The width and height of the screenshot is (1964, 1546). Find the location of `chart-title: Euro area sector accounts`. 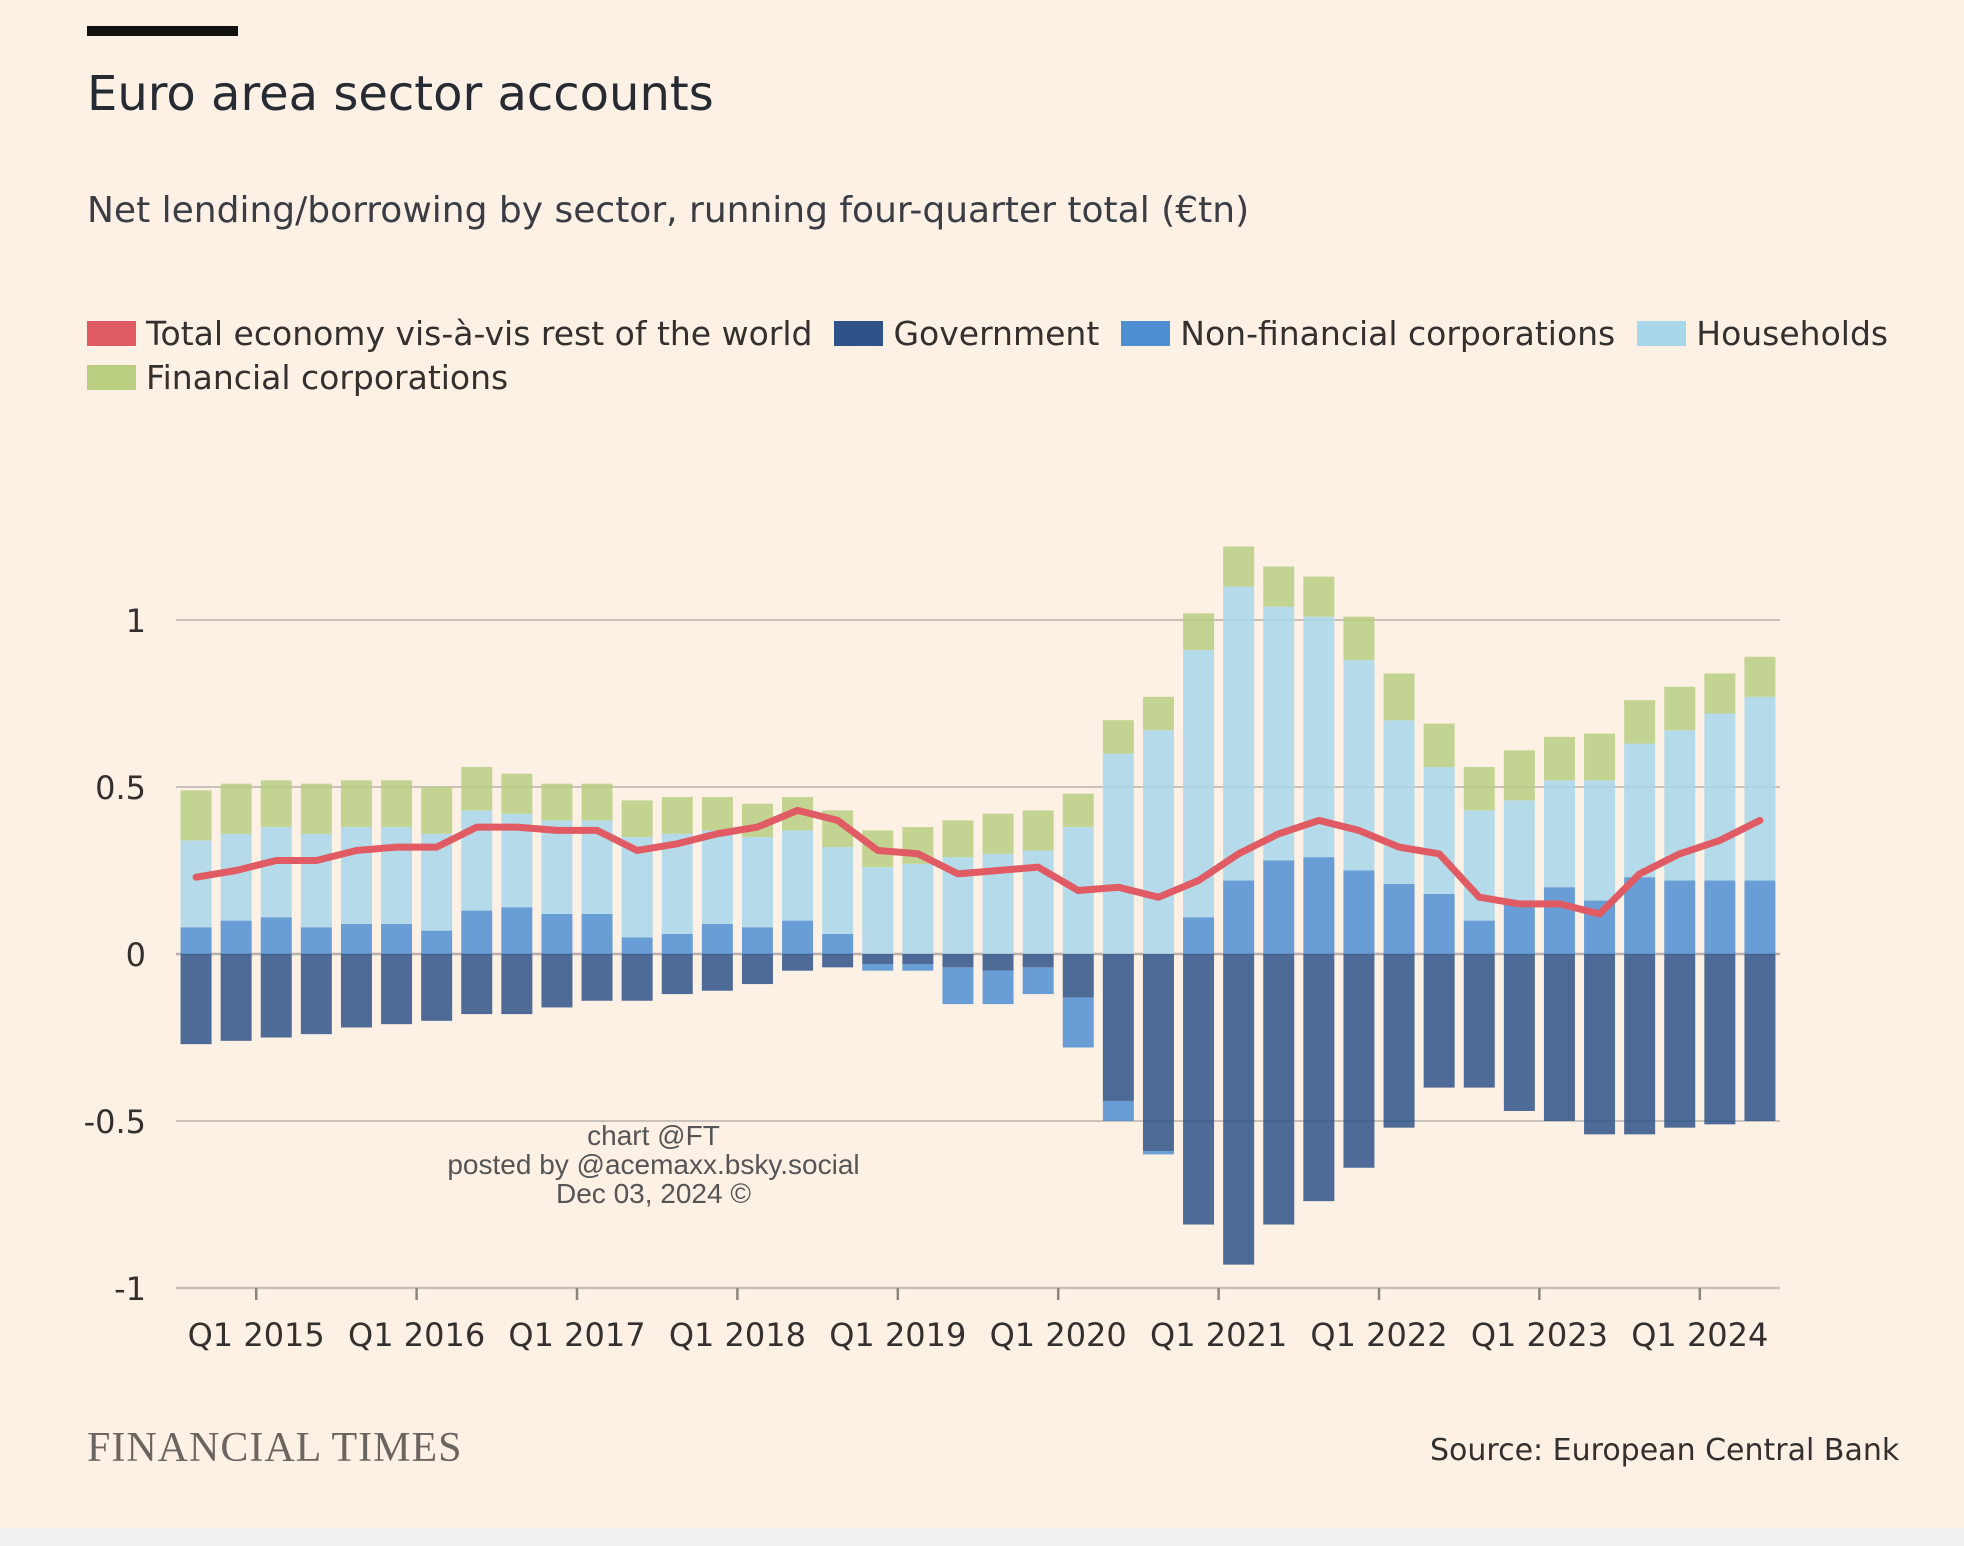

chart-title: Euro area sector accounts is located at coordinates (400, 94).